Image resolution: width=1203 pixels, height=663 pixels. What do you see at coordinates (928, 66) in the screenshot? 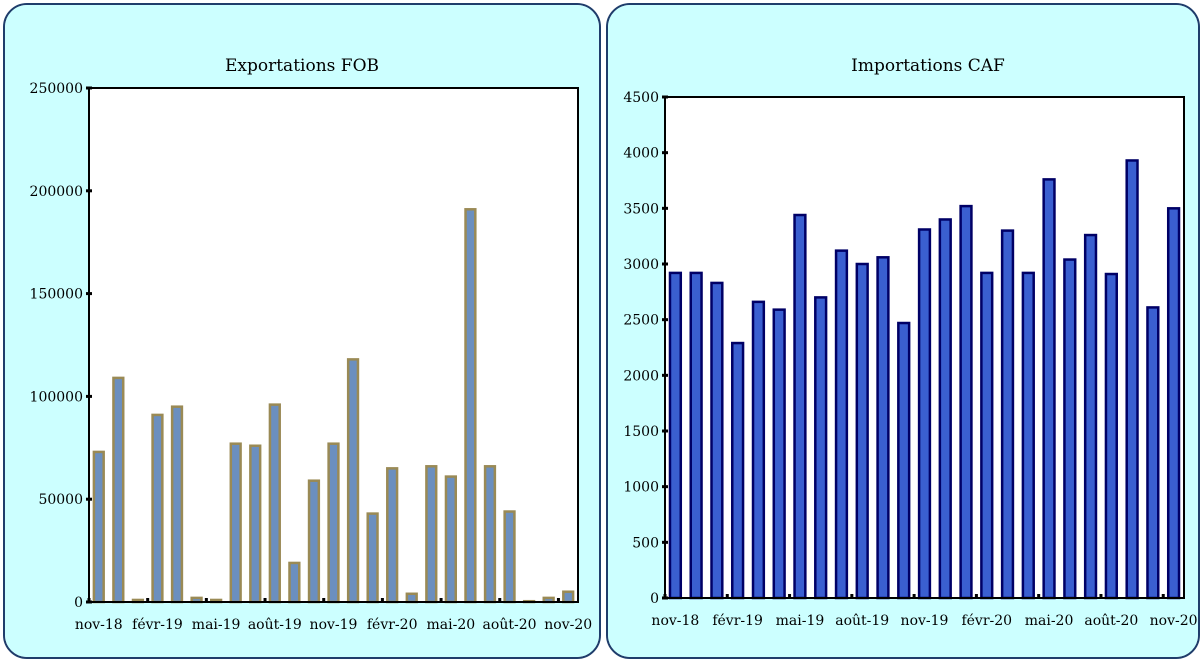
I see `chart-title: Importations CAF` at bounding box center [928, 66].